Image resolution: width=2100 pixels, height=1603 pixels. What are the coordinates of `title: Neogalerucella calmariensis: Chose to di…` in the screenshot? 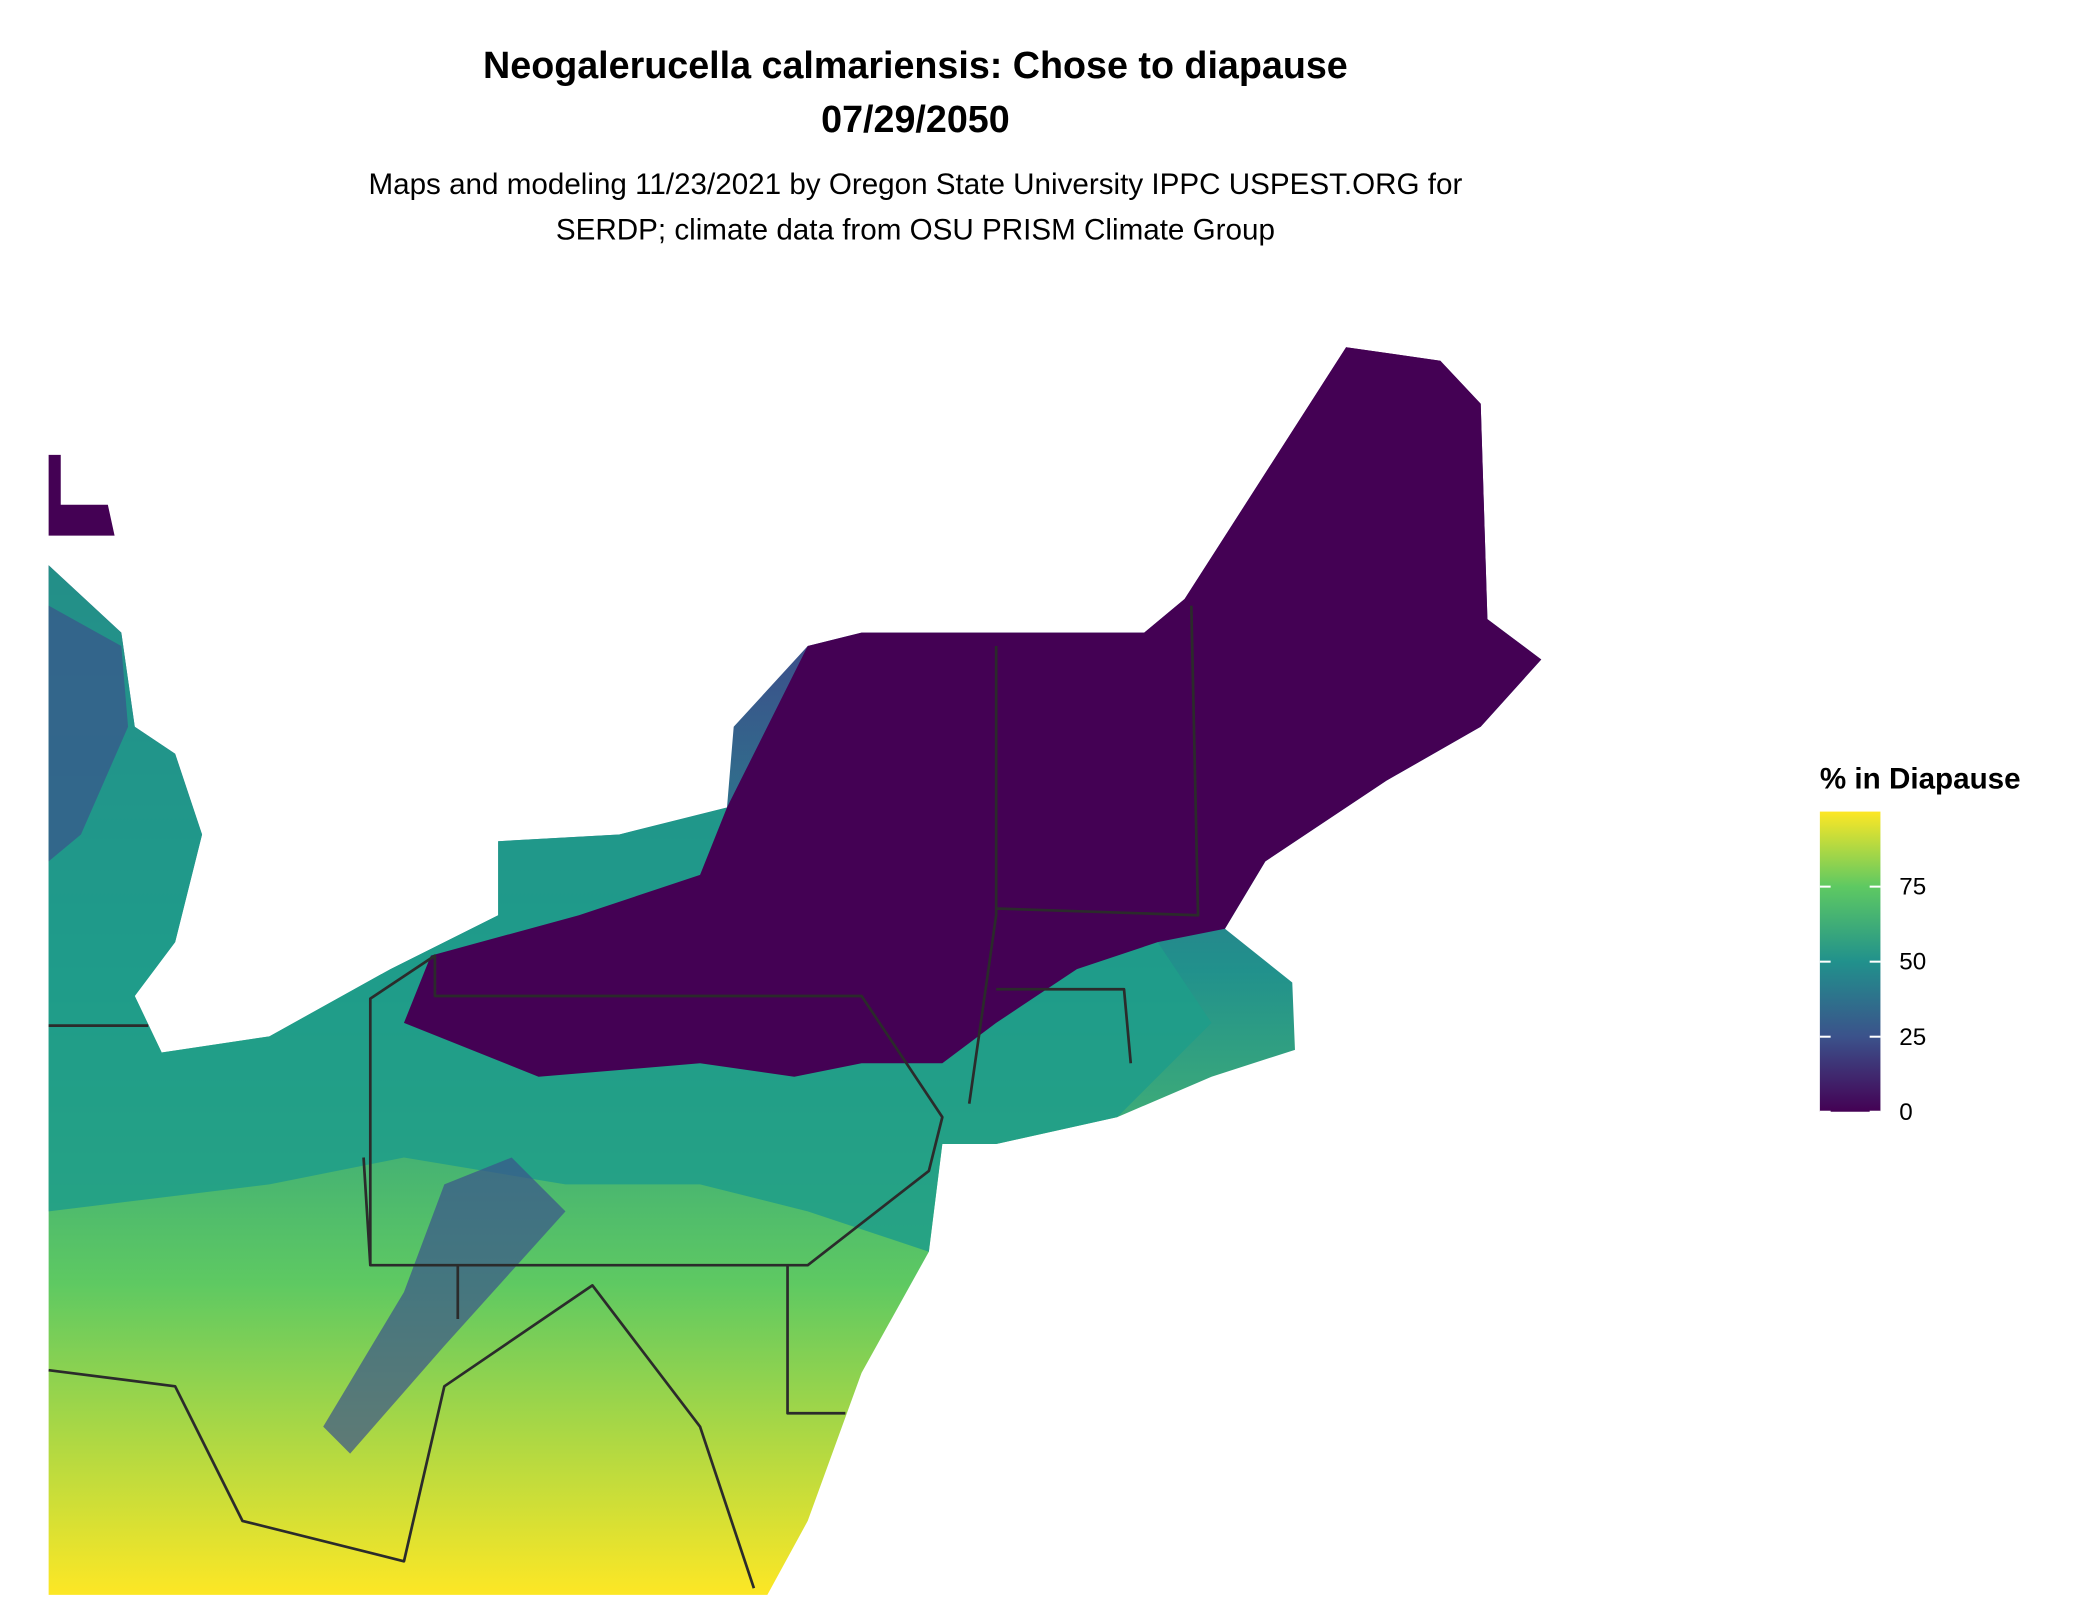 It's located at (915, 65).